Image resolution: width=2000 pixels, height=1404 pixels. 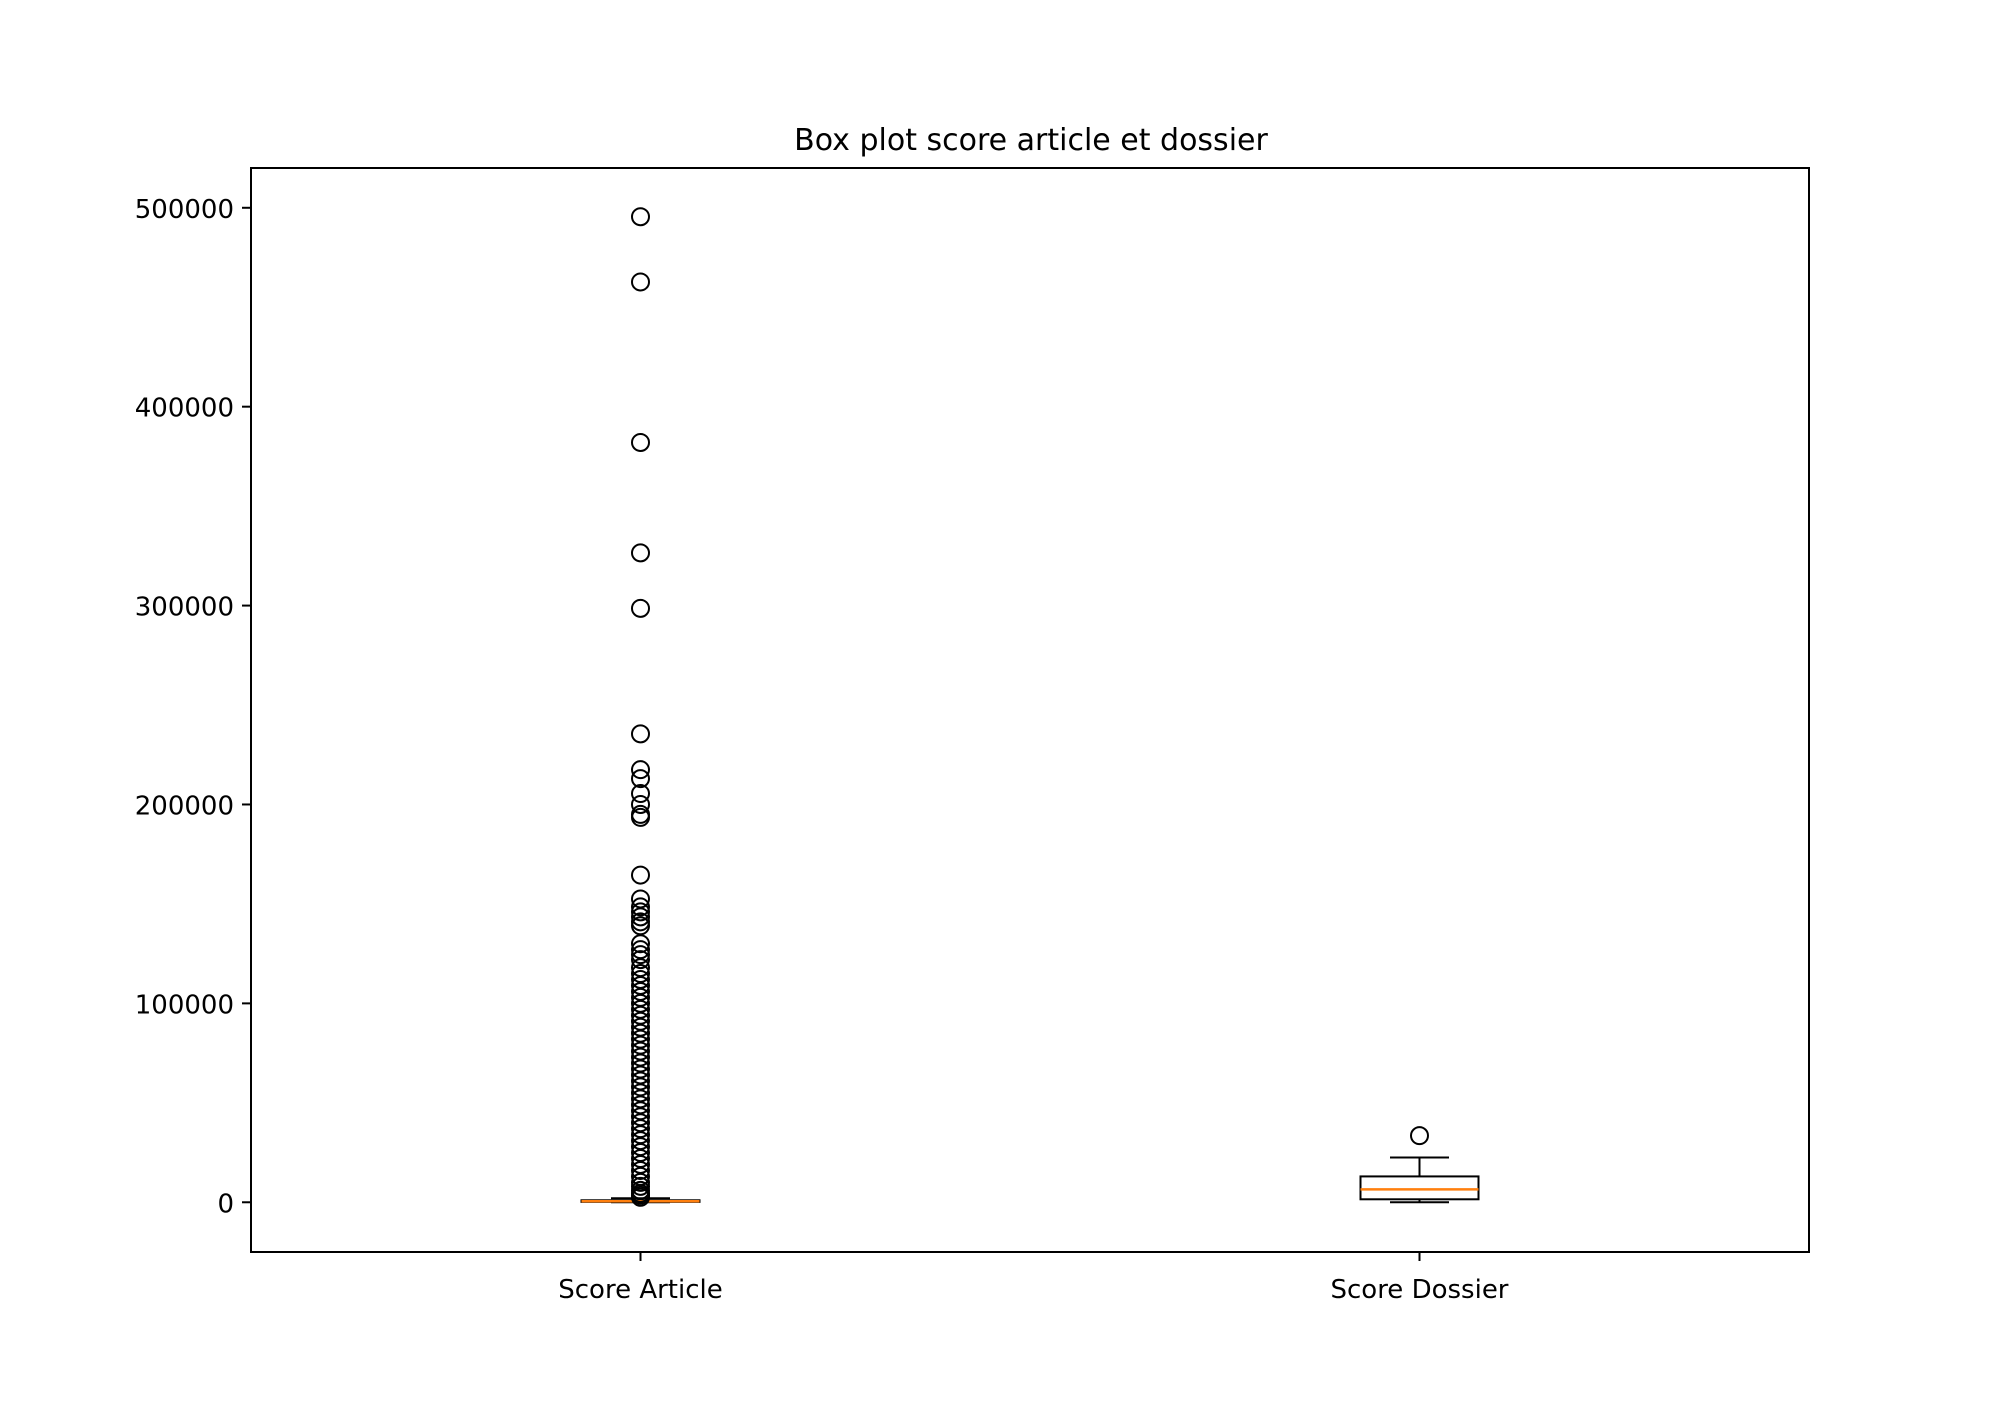 I want to click on y-tick-label: 300000, so click(x=184, y=608).